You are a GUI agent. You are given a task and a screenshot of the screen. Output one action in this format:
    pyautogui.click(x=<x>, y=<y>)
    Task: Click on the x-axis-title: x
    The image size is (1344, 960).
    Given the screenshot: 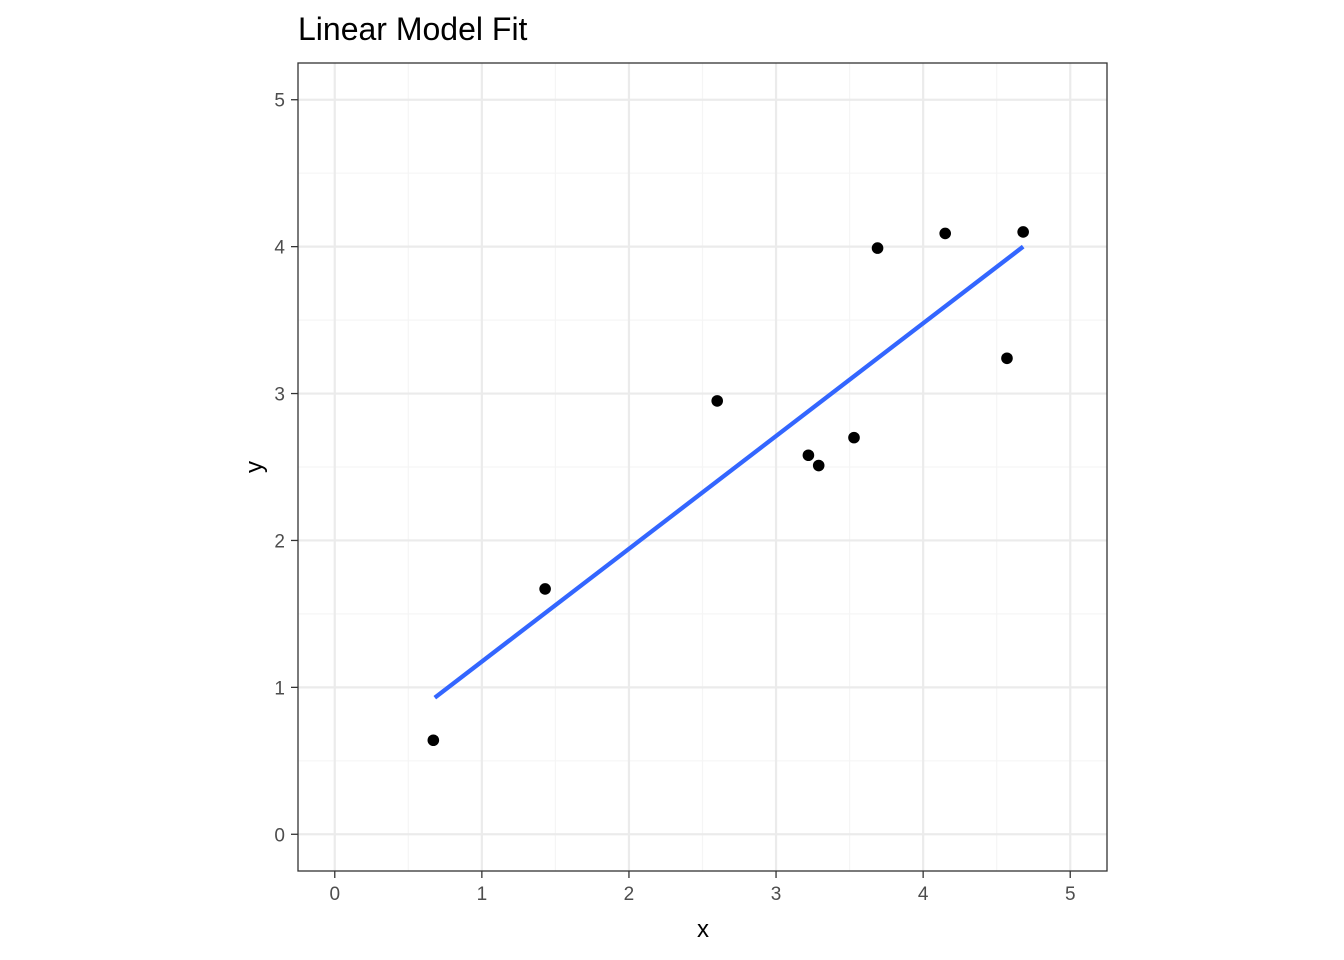 What is the action you would take?
    pyautogui.click(x=703, y=929)
    